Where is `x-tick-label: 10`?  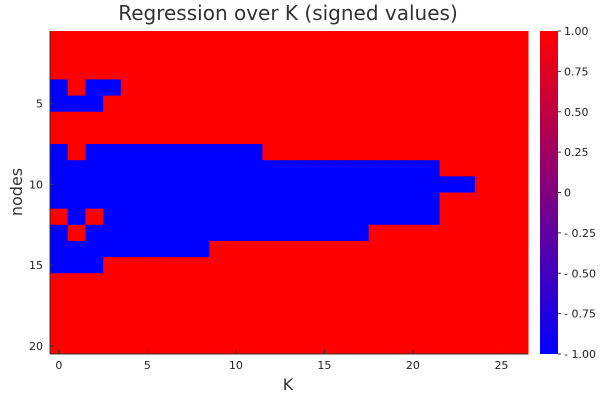
x-tick-label: 10 is located at coordinates (236, 365).